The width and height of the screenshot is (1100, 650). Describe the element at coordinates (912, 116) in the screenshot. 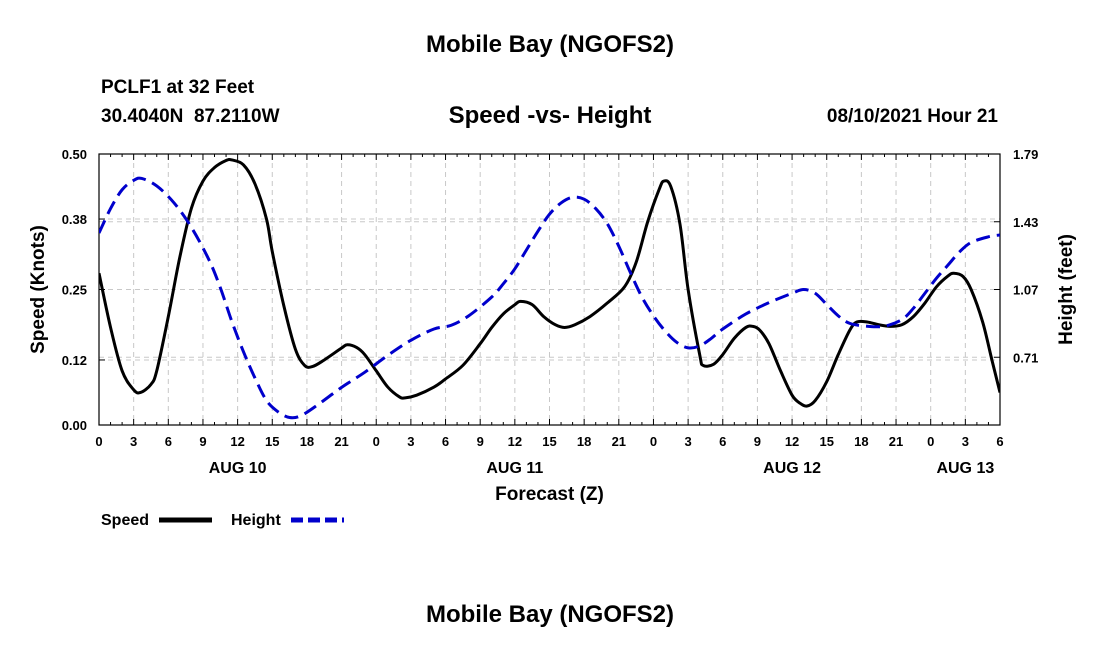

I see `forecast-datetime: 08/10/2021 Hour 21` at that location.